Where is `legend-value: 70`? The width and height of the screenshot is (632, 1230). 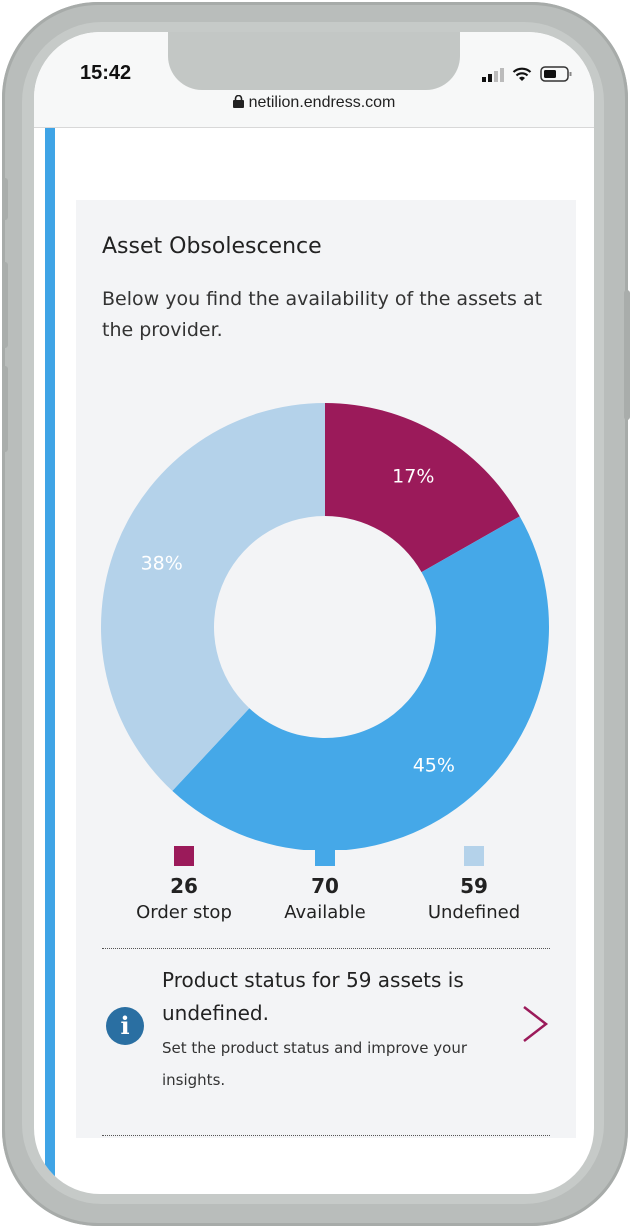 legend-value: 70 is located at coordinates (325, 886).